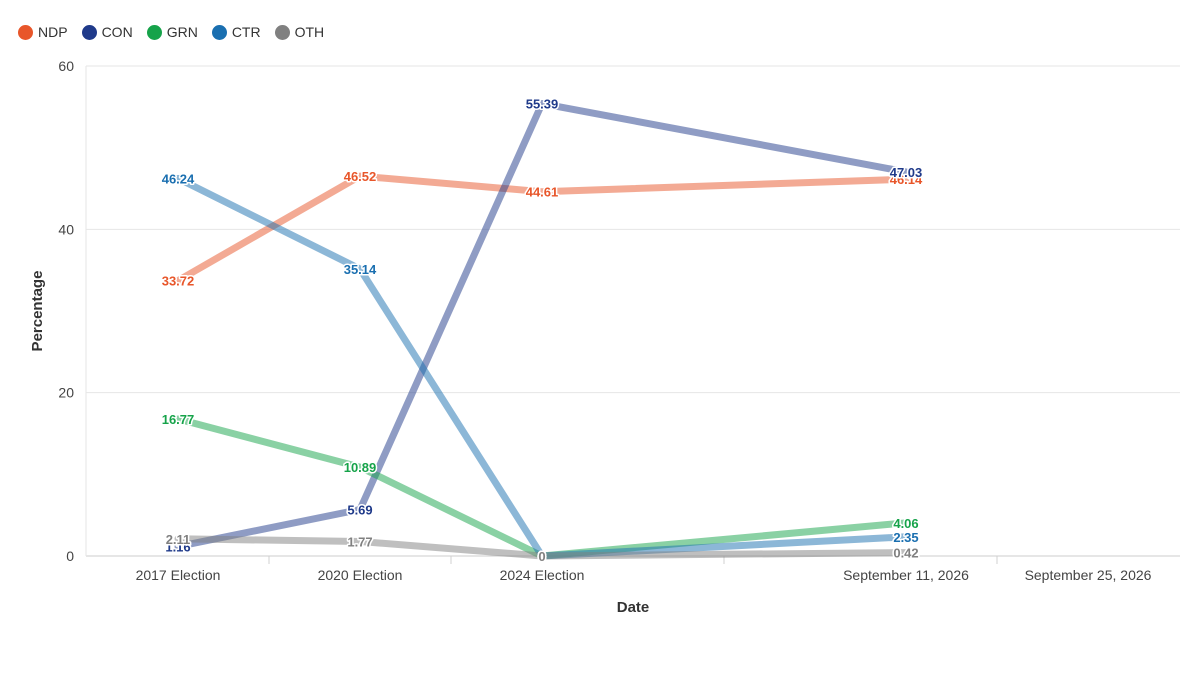  What do you see at coordinates (359, 510) in the screenshot?
I see `data-label-con: 5.69` at bounding box center [359, 510].